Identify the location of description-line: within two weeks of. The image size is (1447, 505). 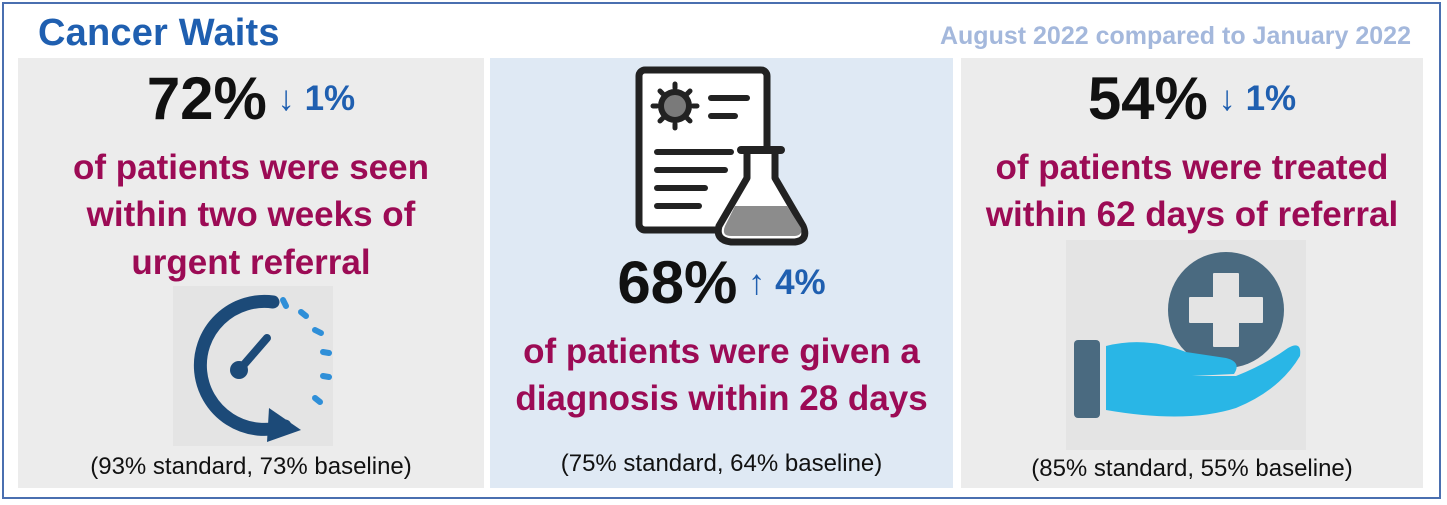
(251, 215).